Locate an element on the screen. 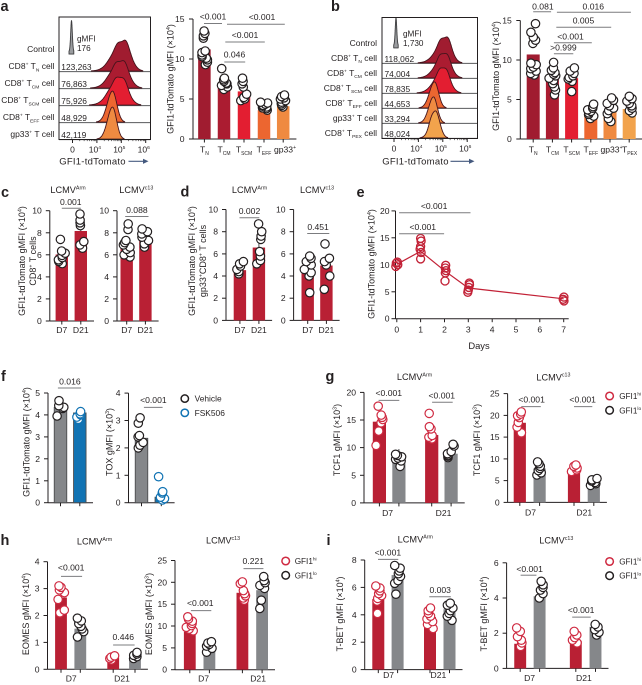  svg-text: 123,263 is located at coordinates (76, 67).